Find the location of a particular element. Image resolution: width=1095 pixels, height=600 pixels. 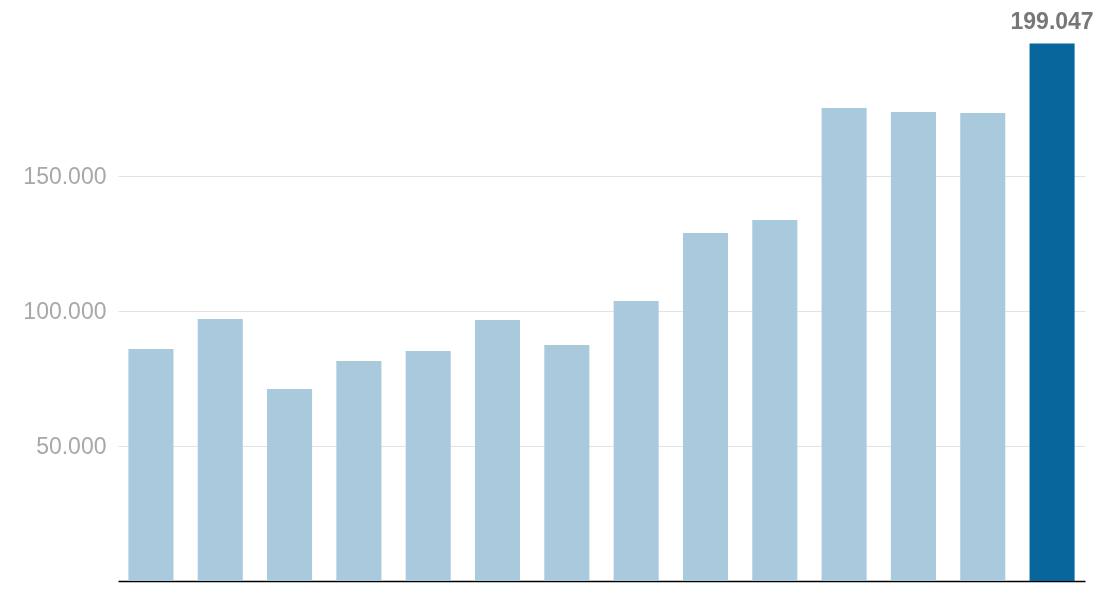

y-tick-label: 150.000 is located at coordinates (65, 175).